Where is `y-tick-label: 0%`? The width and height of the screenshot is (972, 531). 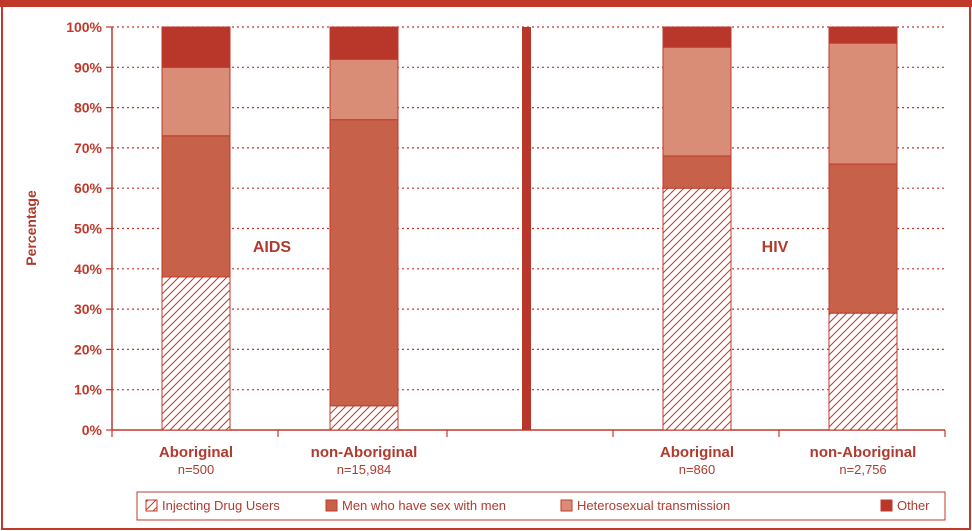 y-tick-label: 0% is located at coordinates (92, 430).